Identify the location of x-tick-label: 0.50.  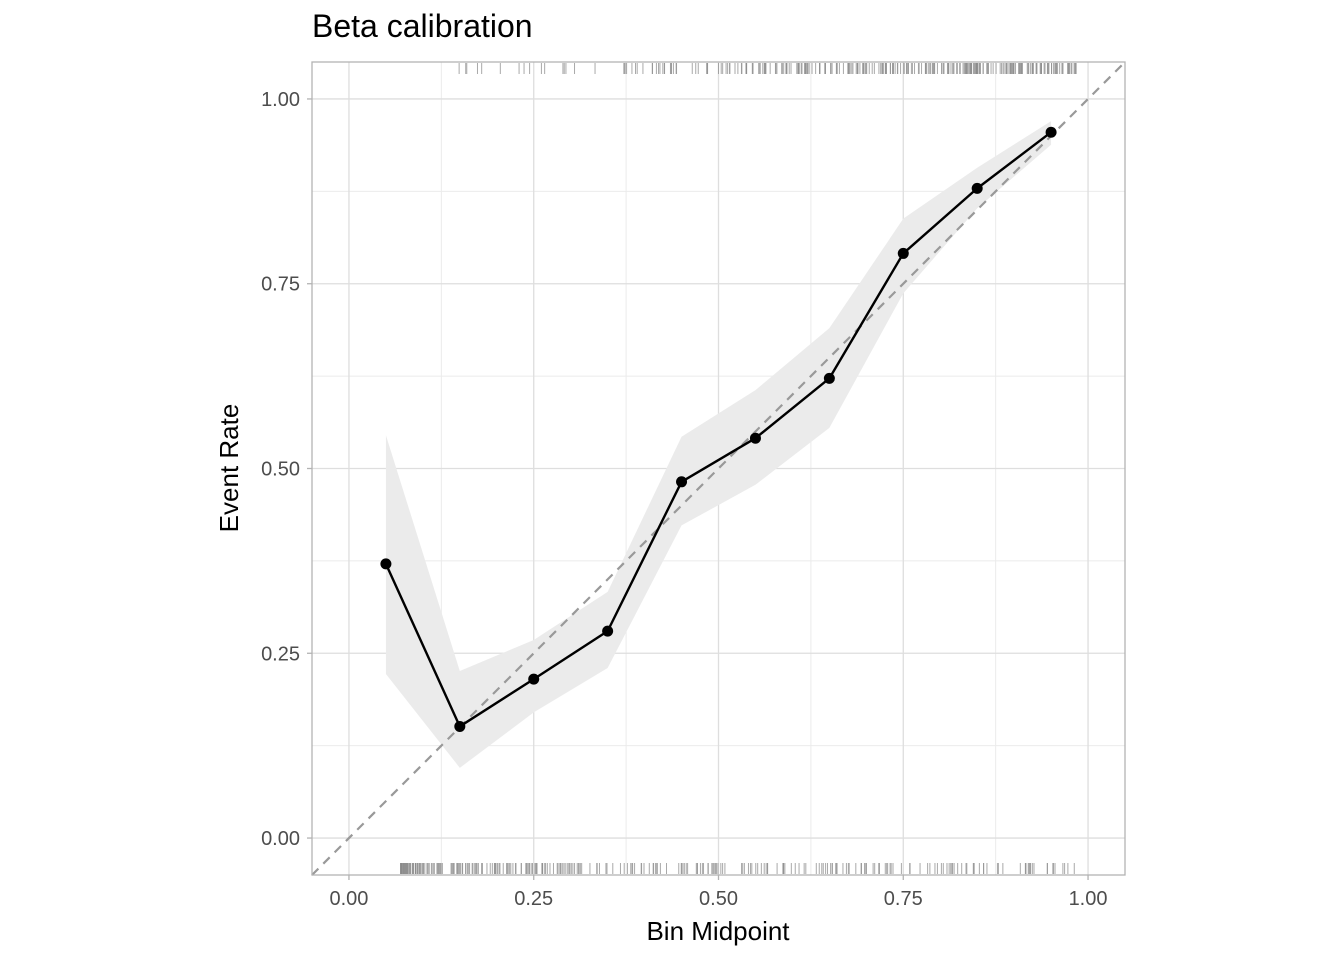
(718, 899).